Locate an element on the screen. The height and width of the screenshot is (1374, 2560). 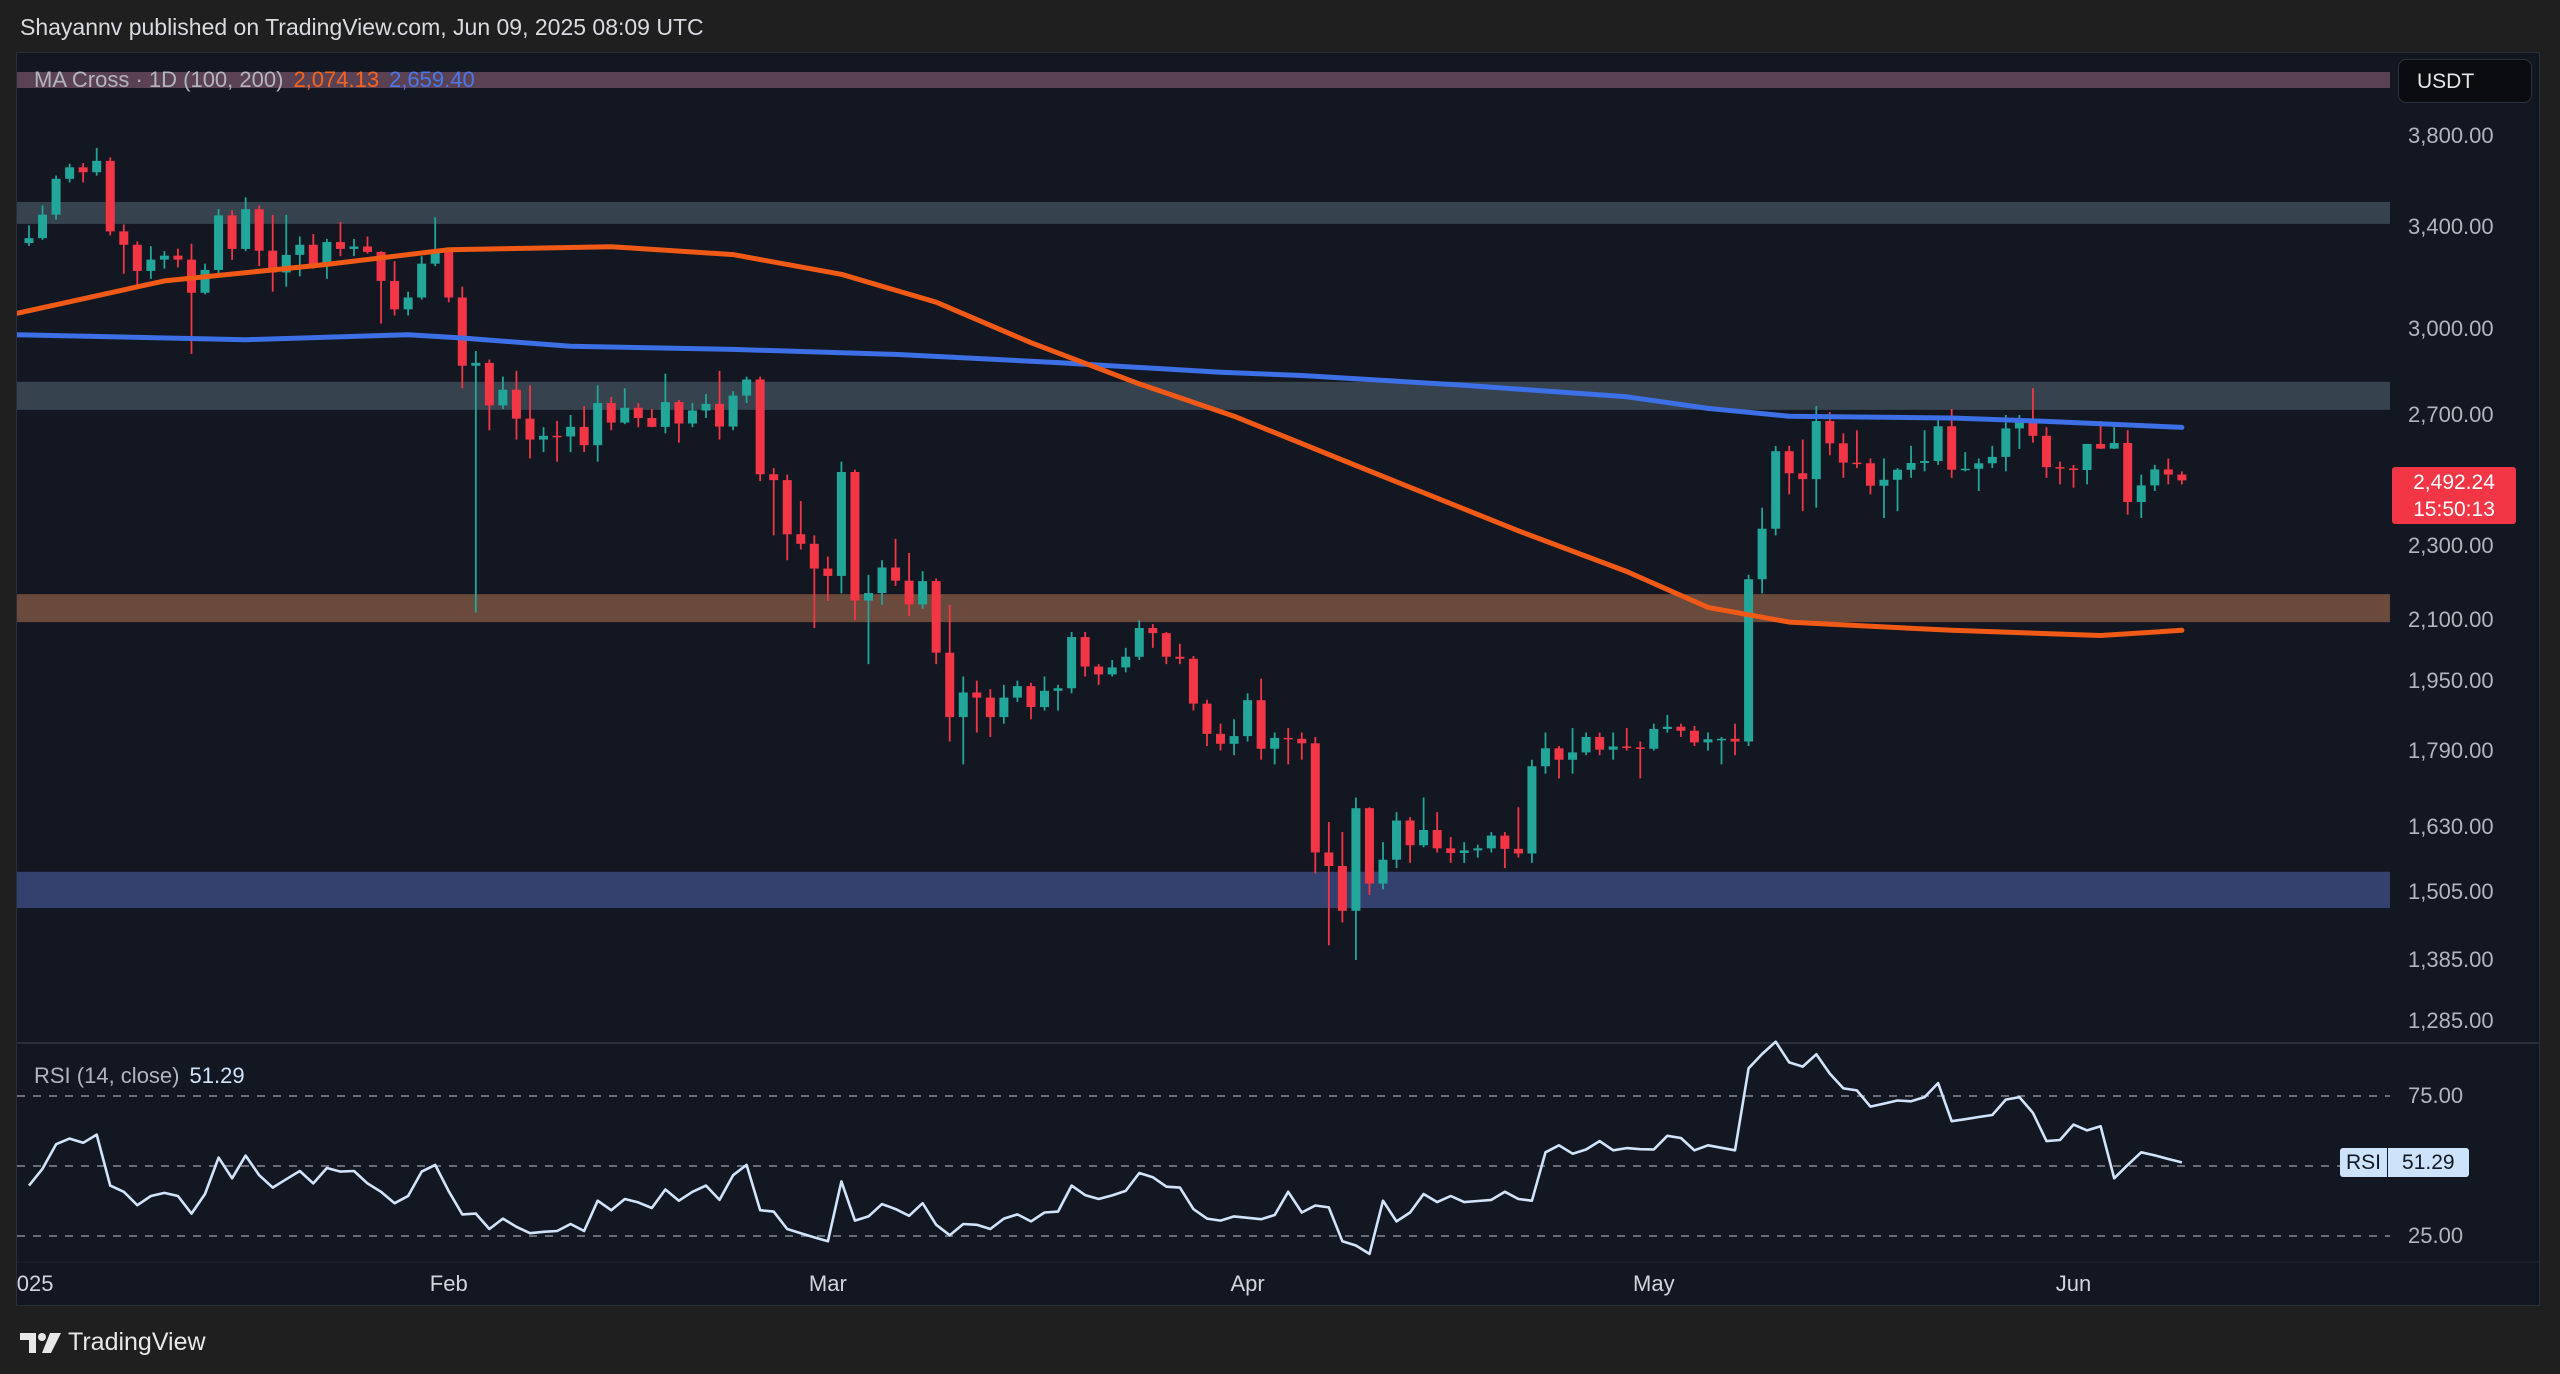
rsi-value-tag: RSI 51.29 is located at coordinates (2404, 1162).